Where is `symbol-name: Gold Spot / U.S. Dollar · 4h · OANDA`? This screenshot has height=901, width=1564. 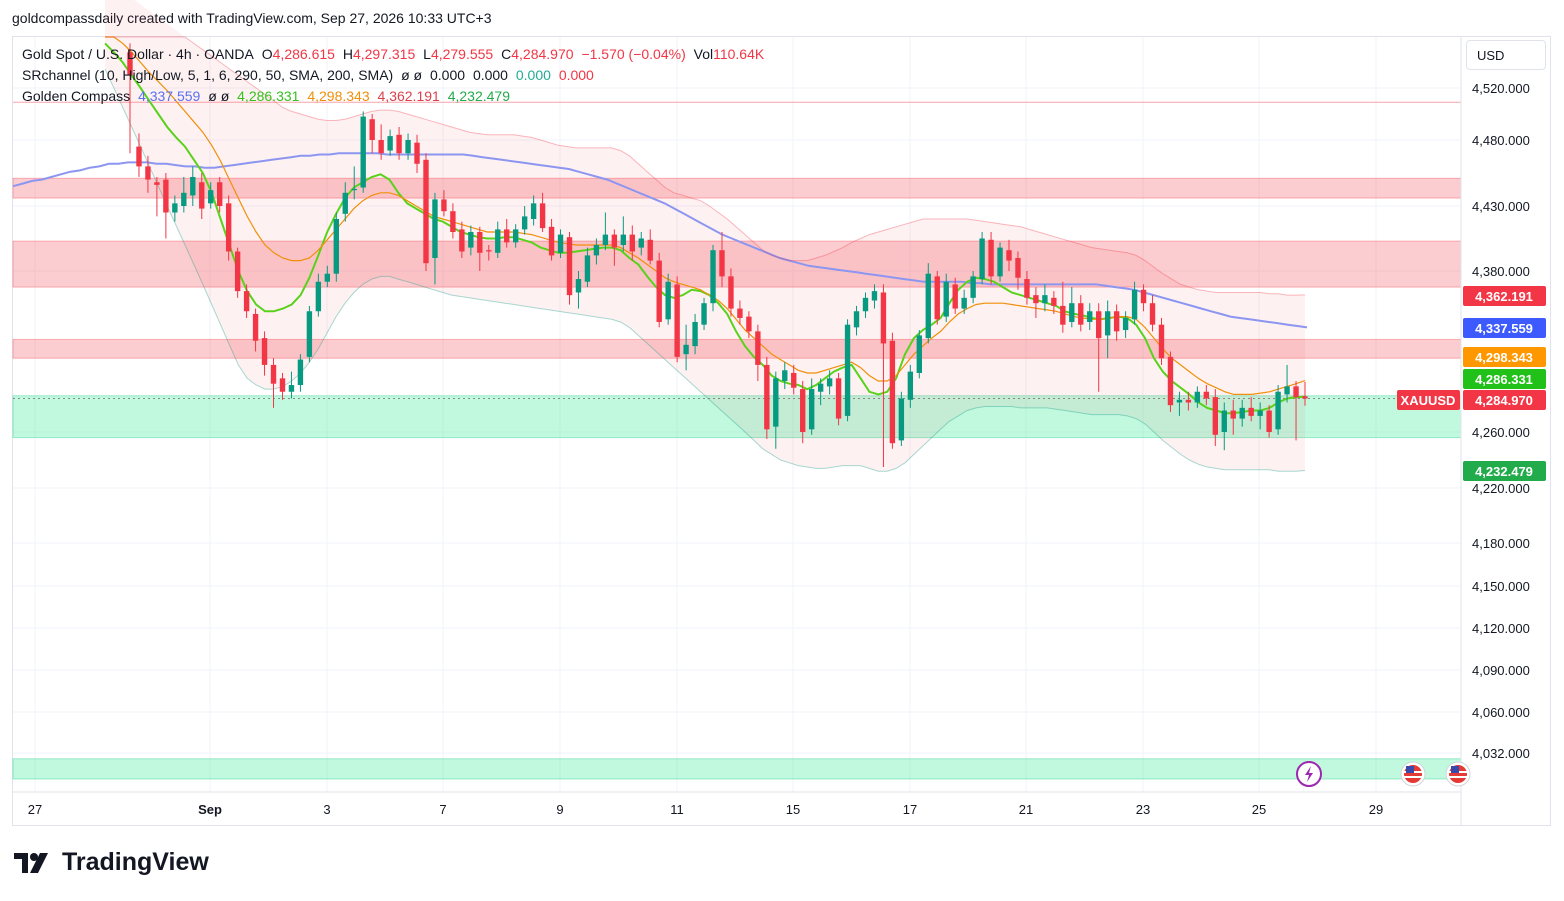 symbol-name: Gold Spot / U.S. Dollar · 4h · OANDA is located at coordinates (138, 54).